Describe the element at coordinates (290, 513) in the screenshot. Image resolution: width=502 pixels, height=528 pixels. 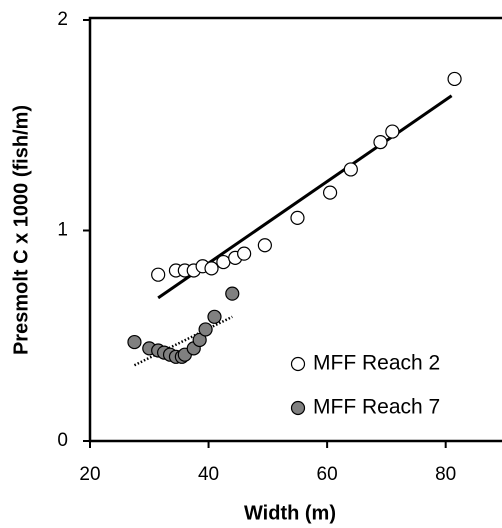
I see `x-axis-title: Width (m)` at that location.